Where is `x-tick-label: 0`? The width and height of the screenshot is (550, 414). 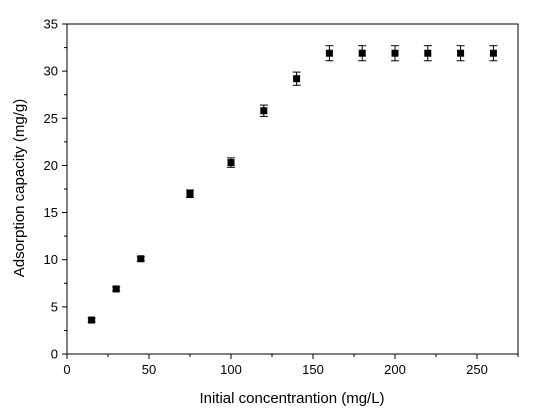
x-tick-label: 0 is located at coordinates (66, 369).